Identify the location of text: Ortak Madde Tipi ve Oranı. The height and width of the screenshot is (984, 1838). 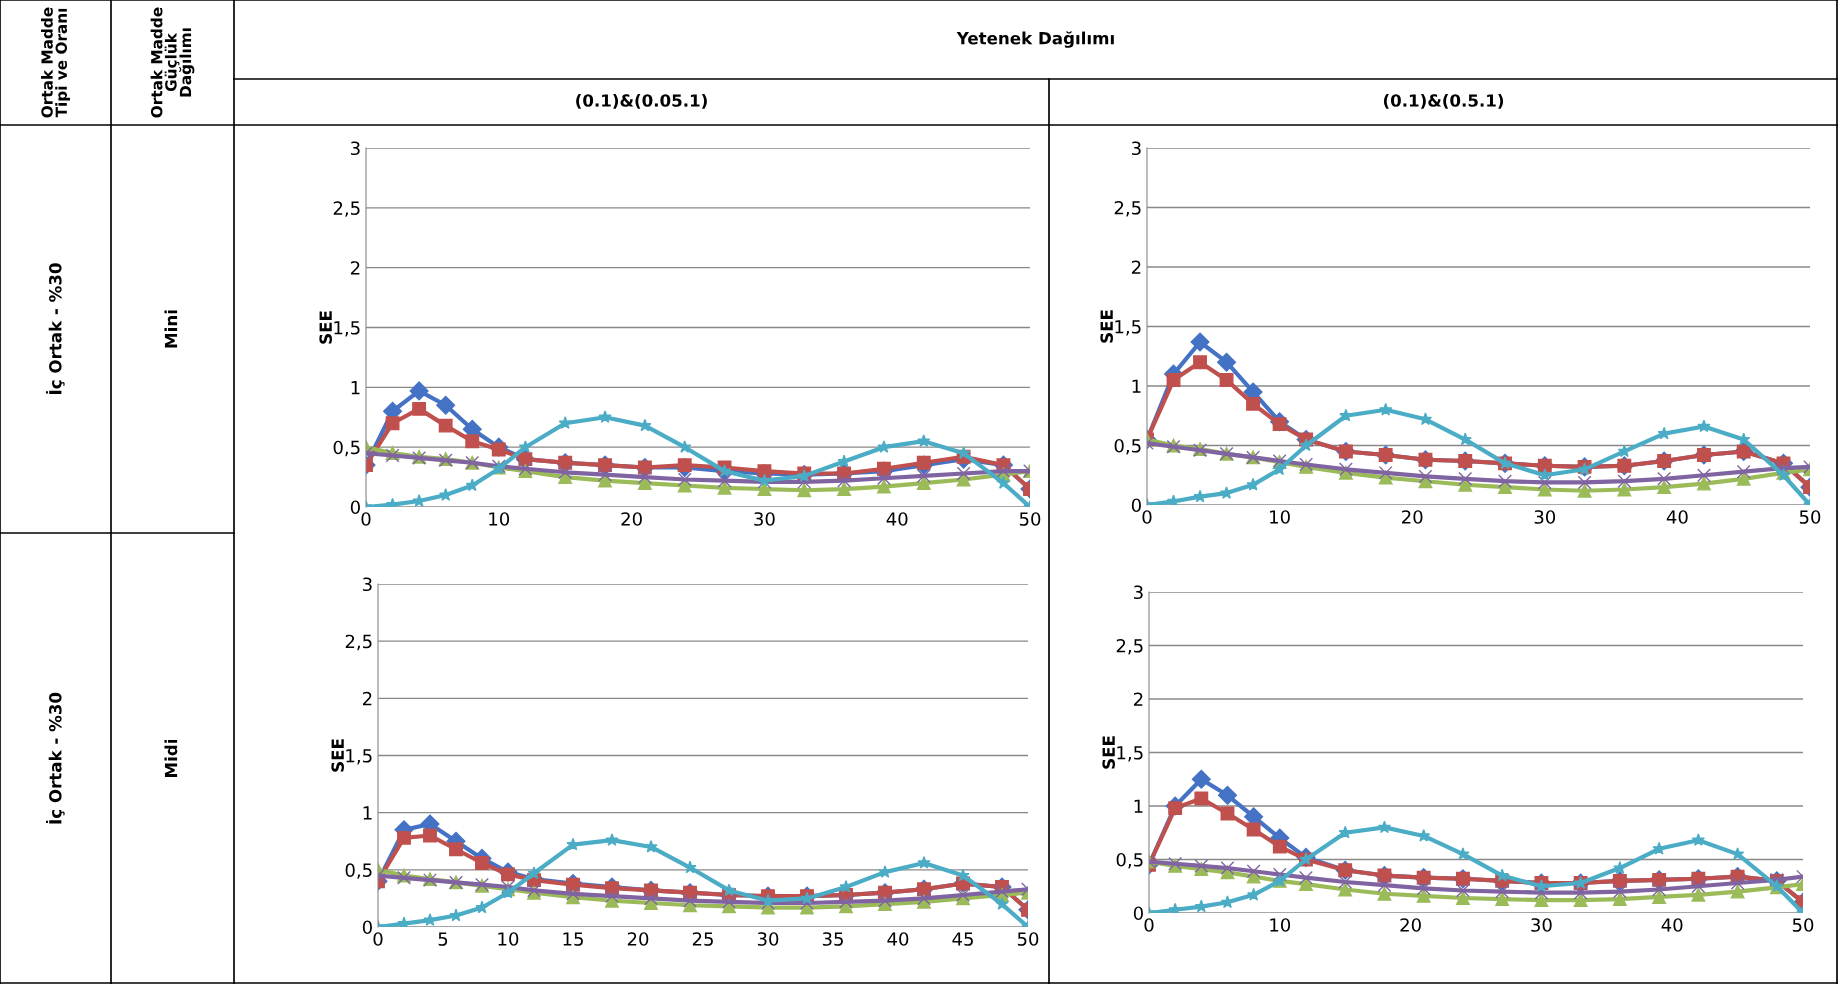
(55, 62).